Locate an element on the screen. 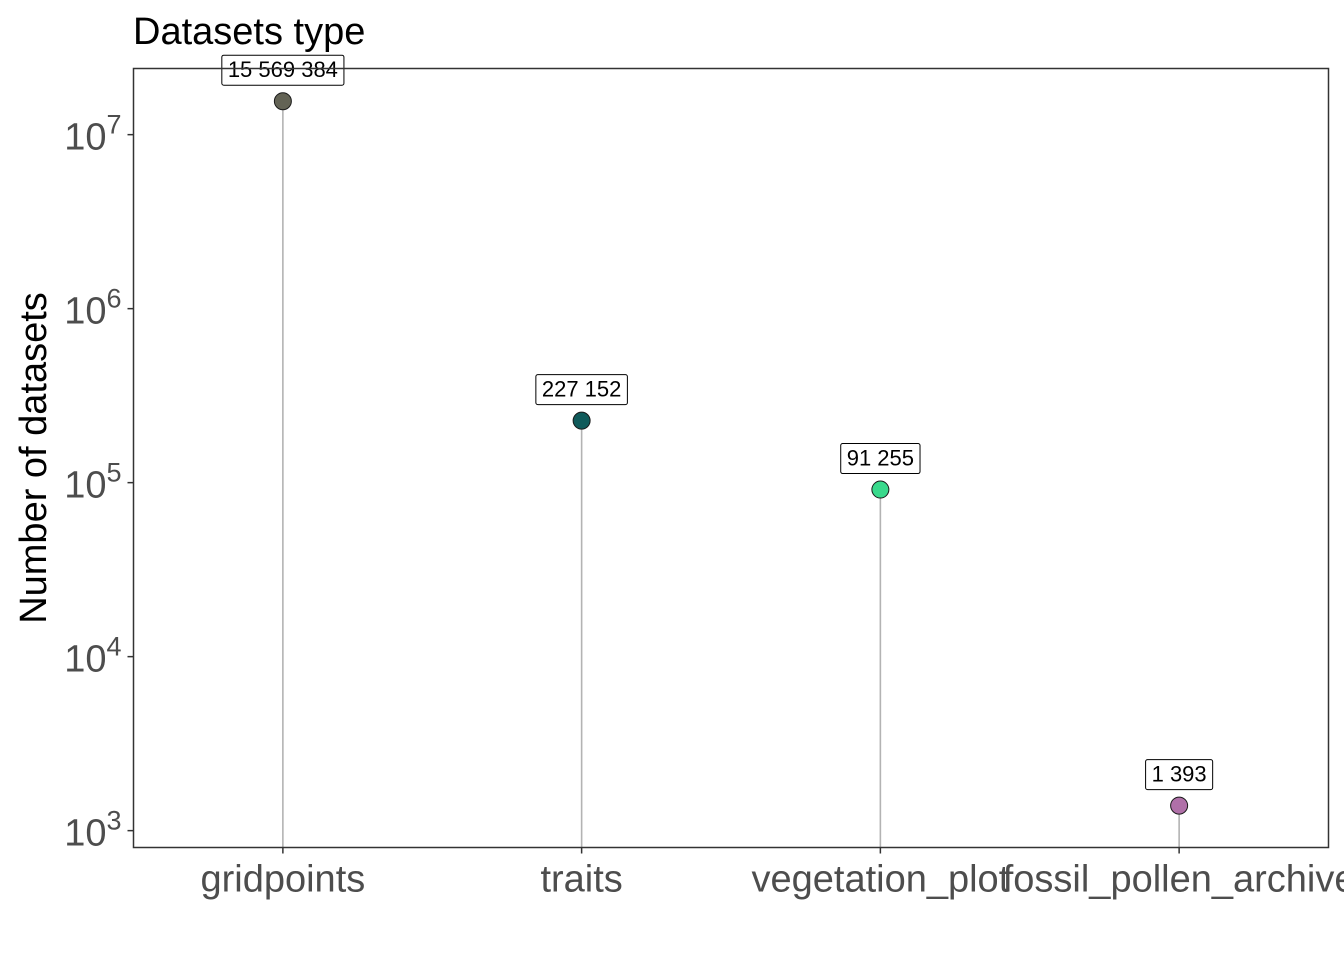 The image size is (1344, 965). y-axis-label: Number of datasets is located at coordinates (34, 458).